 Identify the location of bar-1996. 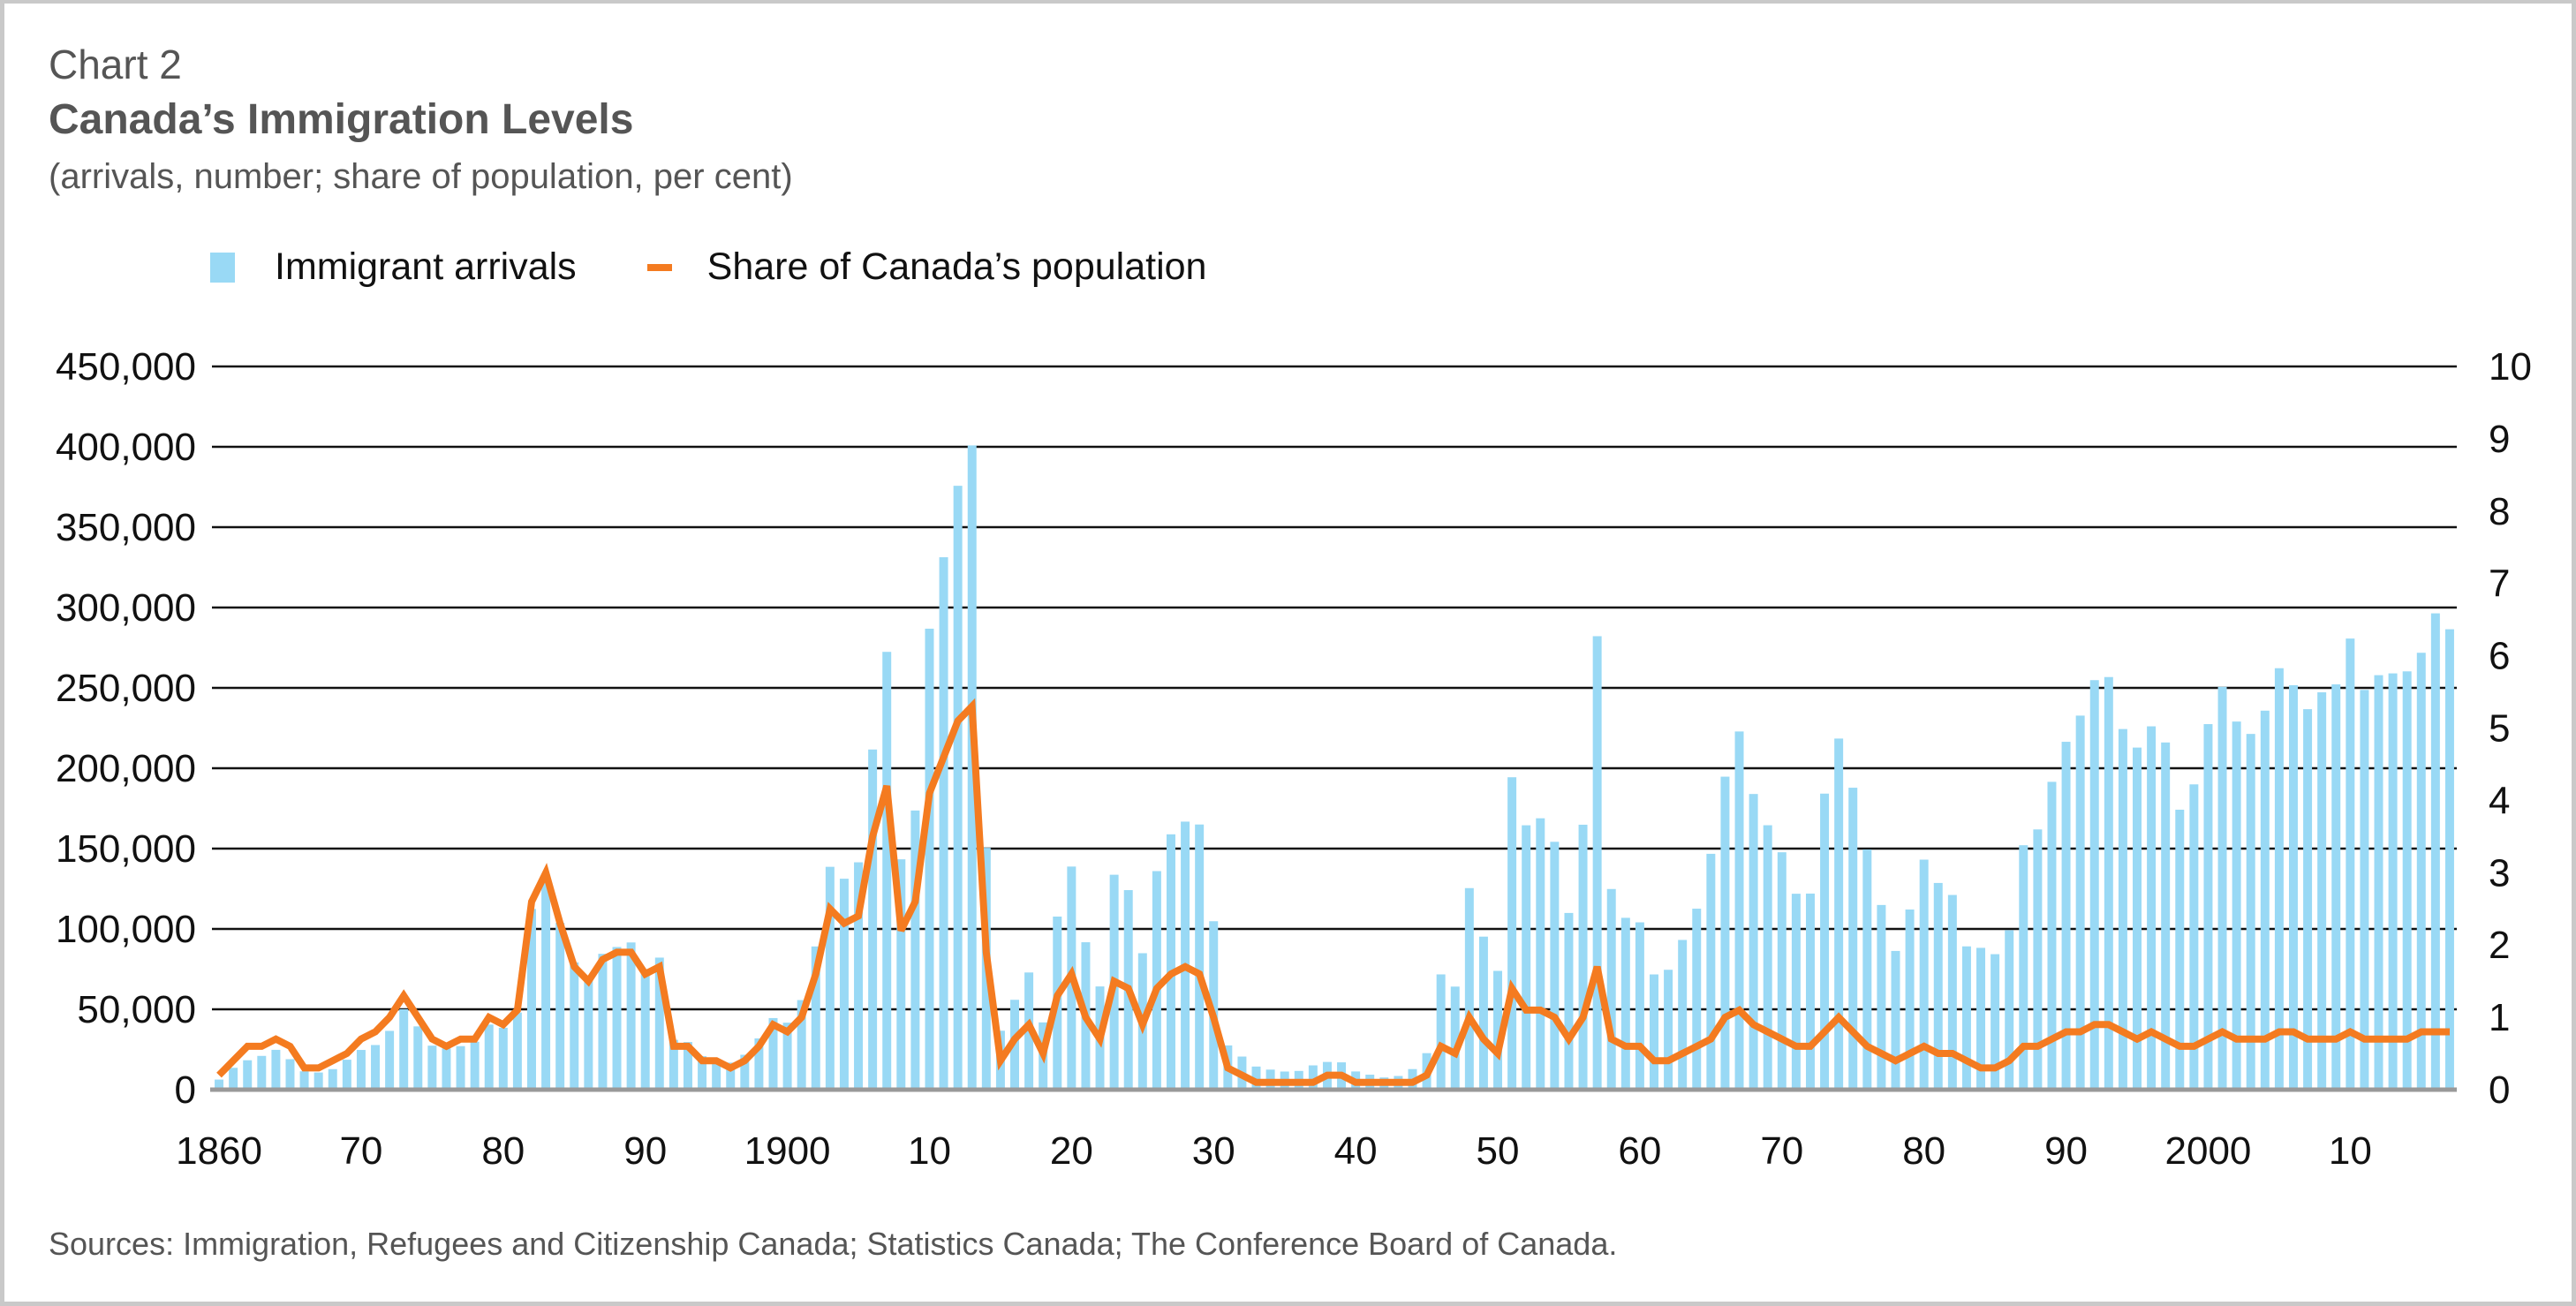
(2152, 908).